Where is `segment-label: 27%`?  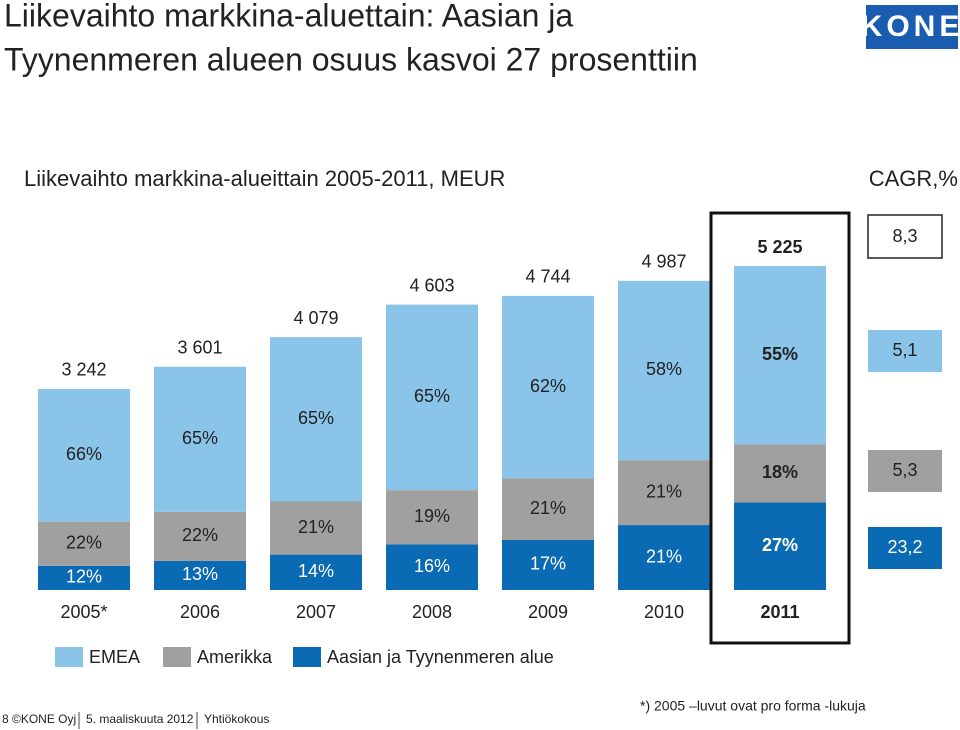
segment-label: 27% is located at coordinates (780, 545).